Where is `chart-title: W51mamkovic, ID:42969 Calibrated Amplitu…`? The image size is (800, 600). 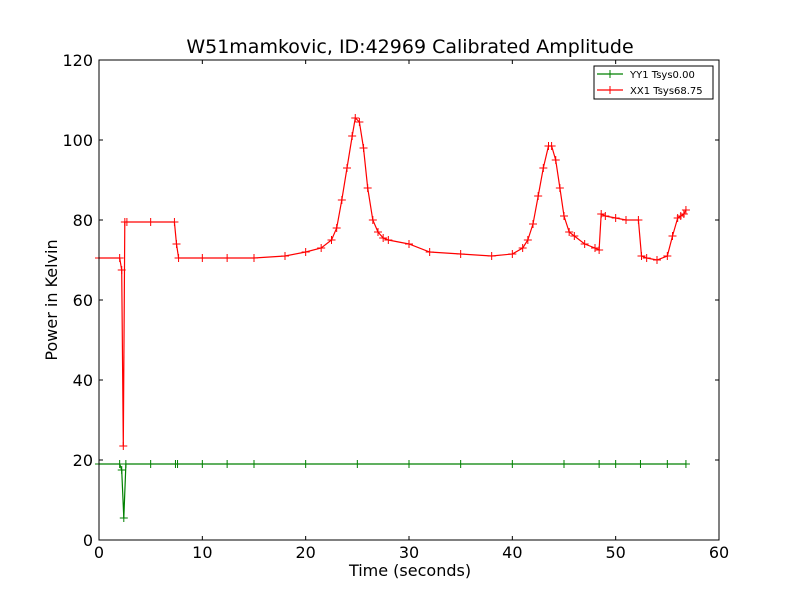 chart-title: W51mamkovic, ID:42969 Calibrated Amplitu… is located at coordinates (409, 47).